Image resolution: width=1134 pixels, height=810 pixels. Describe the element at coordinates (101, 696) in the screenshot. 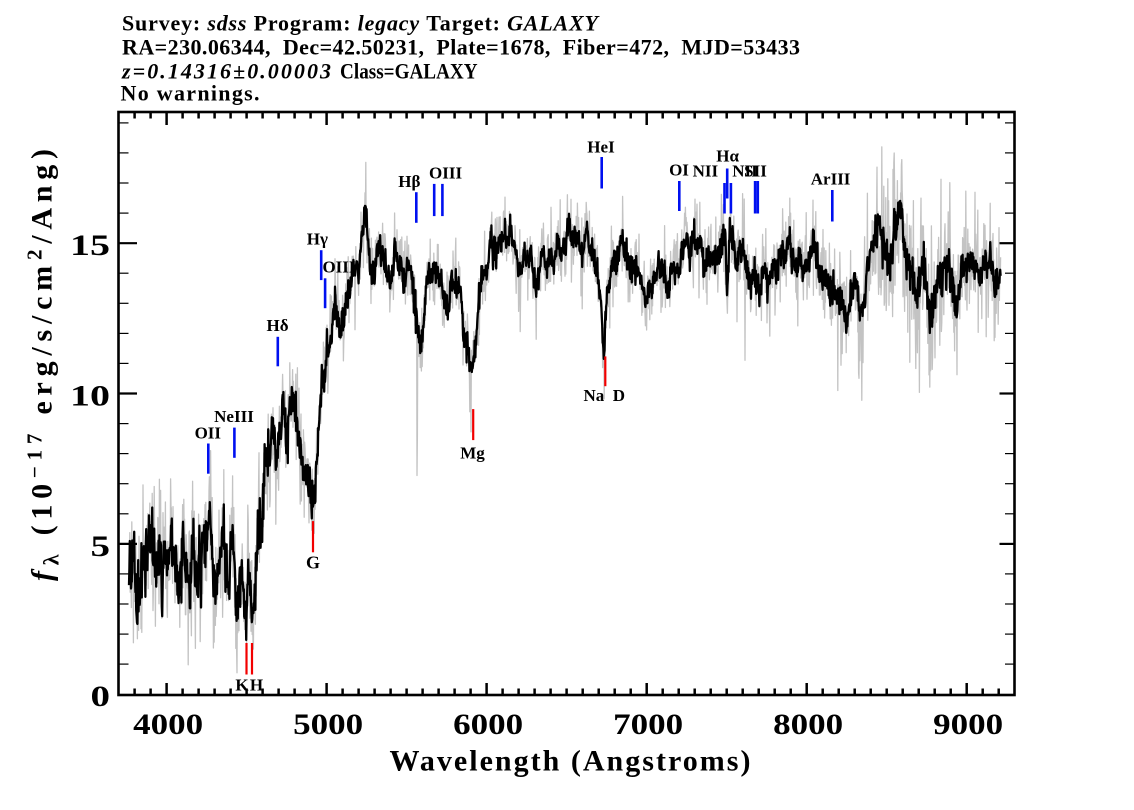

I see `svg-text: 0` at that location.